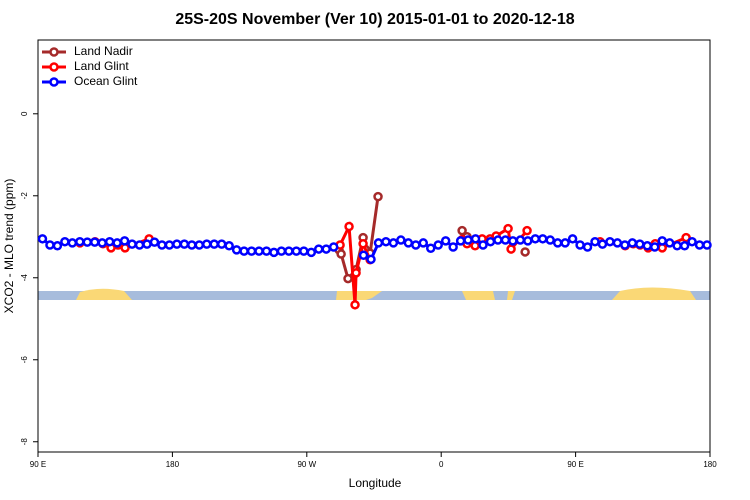 The height and width of the screenshot is (500, 750). I want to click on y-tick-label: -2, so click(24, 196).